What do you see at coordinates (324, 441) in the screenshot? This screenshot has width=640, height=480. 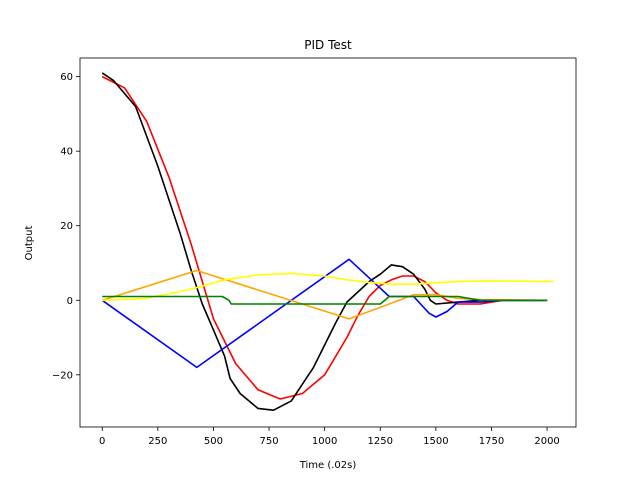 I see `x-tick-label: 1000` at bounding box center [324, 441].